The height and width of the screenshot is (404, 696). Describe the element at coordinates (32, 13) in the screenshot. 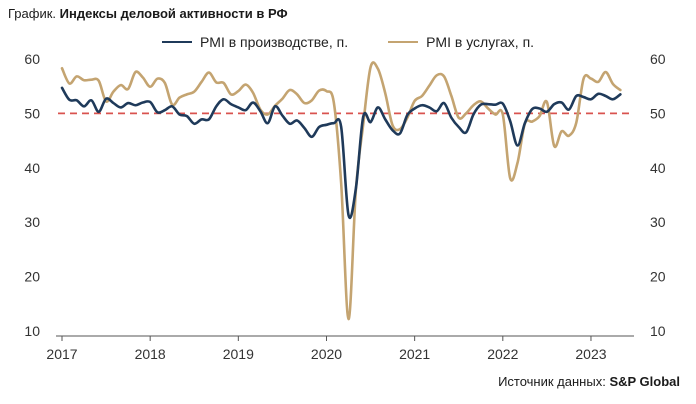

I see `title-prefix: График.` at that location.